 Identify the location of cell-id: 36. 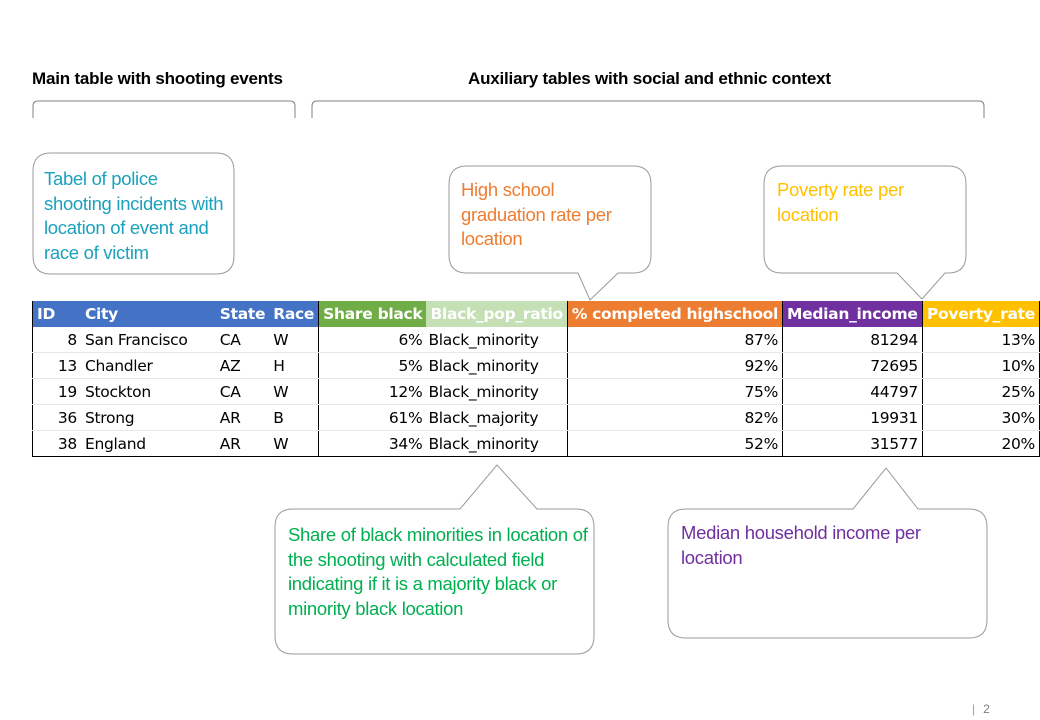
(56, 417).